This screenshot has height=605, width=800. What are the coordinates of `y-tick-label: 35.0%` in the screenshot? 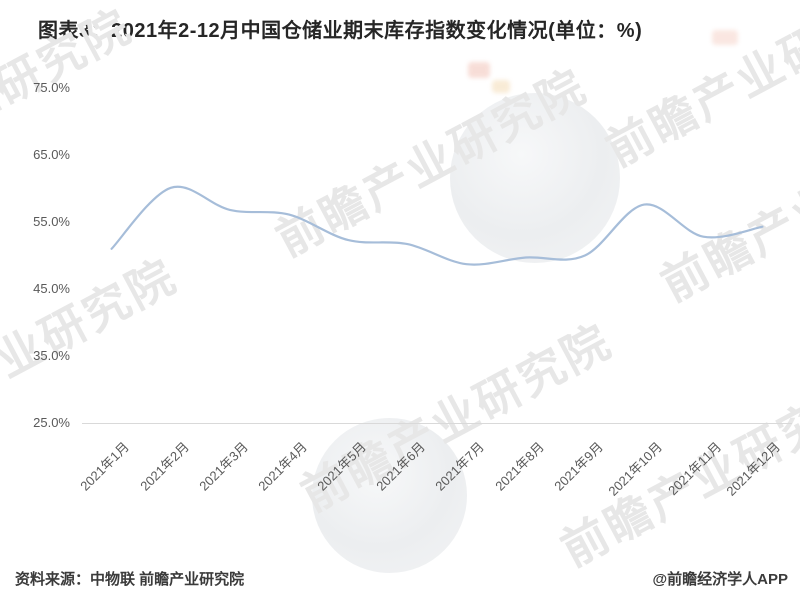 It's located at (51, 355).